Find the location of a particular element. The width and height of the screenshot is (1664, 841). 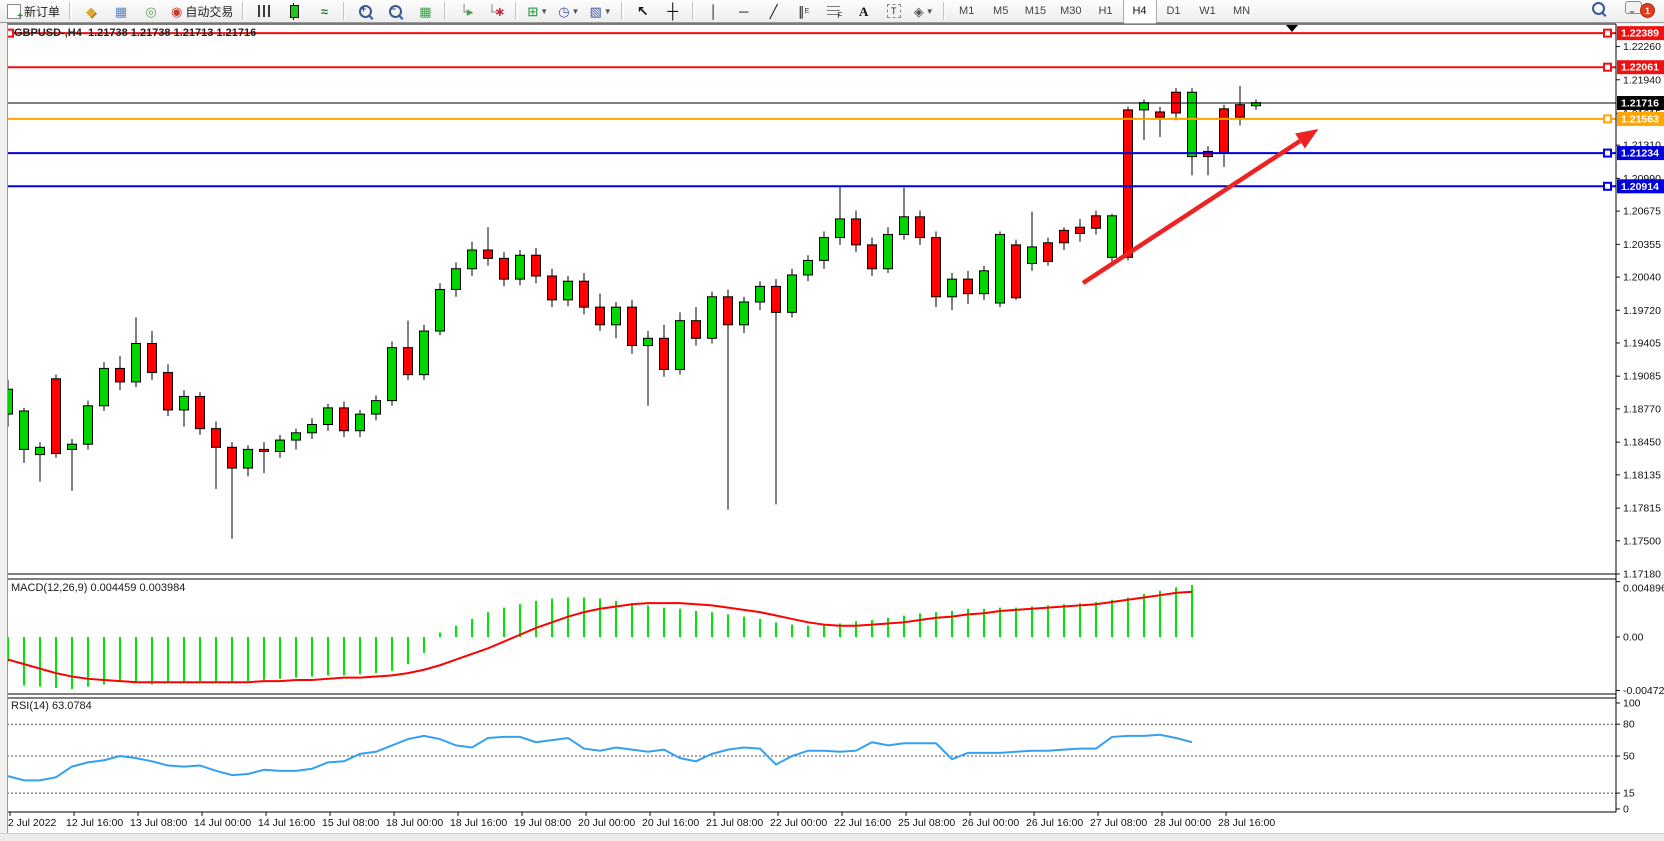

axis-label: 0.004896 is located at coordinates (1643, 589).